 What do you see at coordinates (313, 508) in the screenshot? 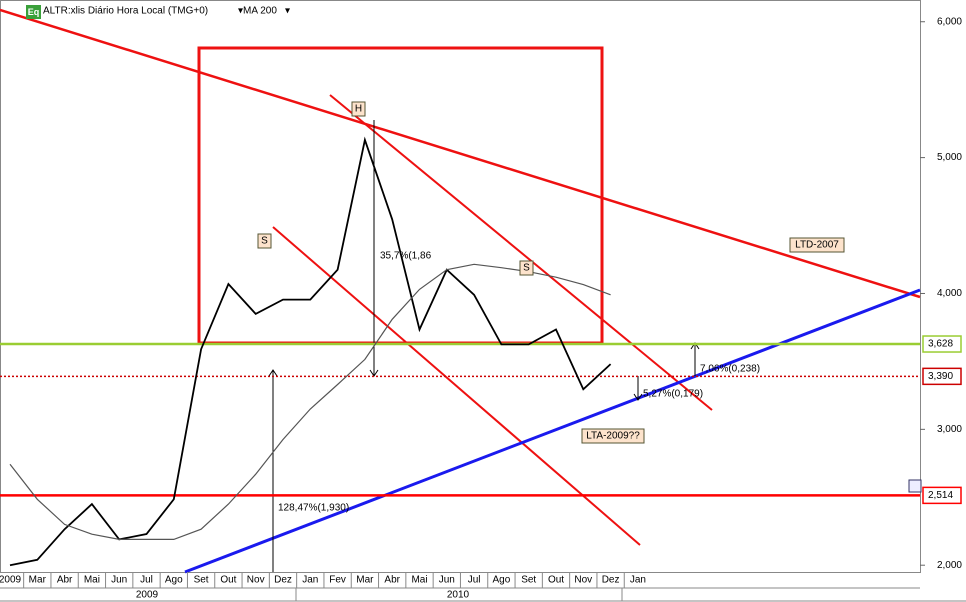
I see `annotation: 128,47%(1,930)` at bounding box center [313, 508].